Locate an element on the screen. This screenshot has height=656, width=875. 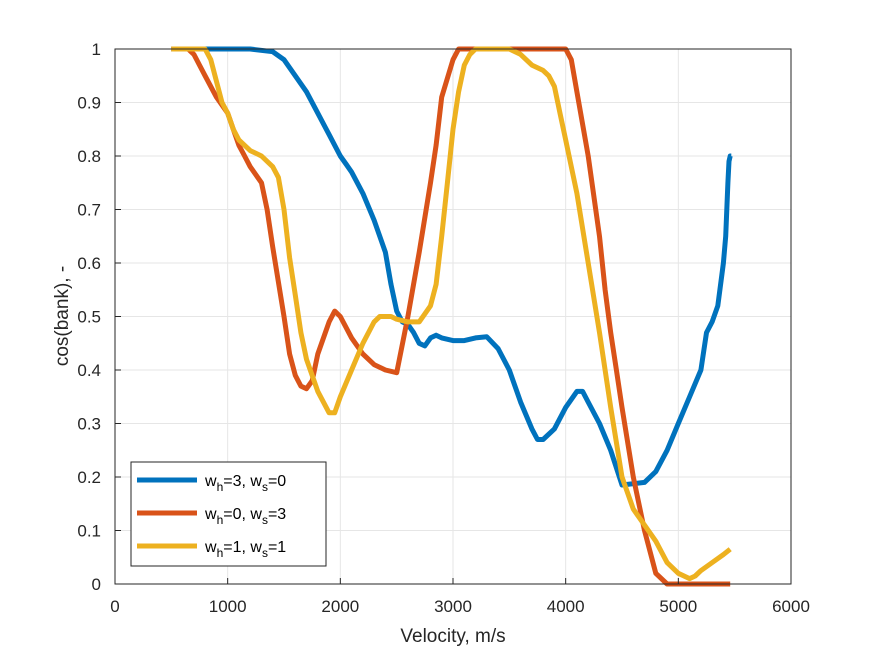
y-tick-label: 0.8 is located at coordinates (89, 156).